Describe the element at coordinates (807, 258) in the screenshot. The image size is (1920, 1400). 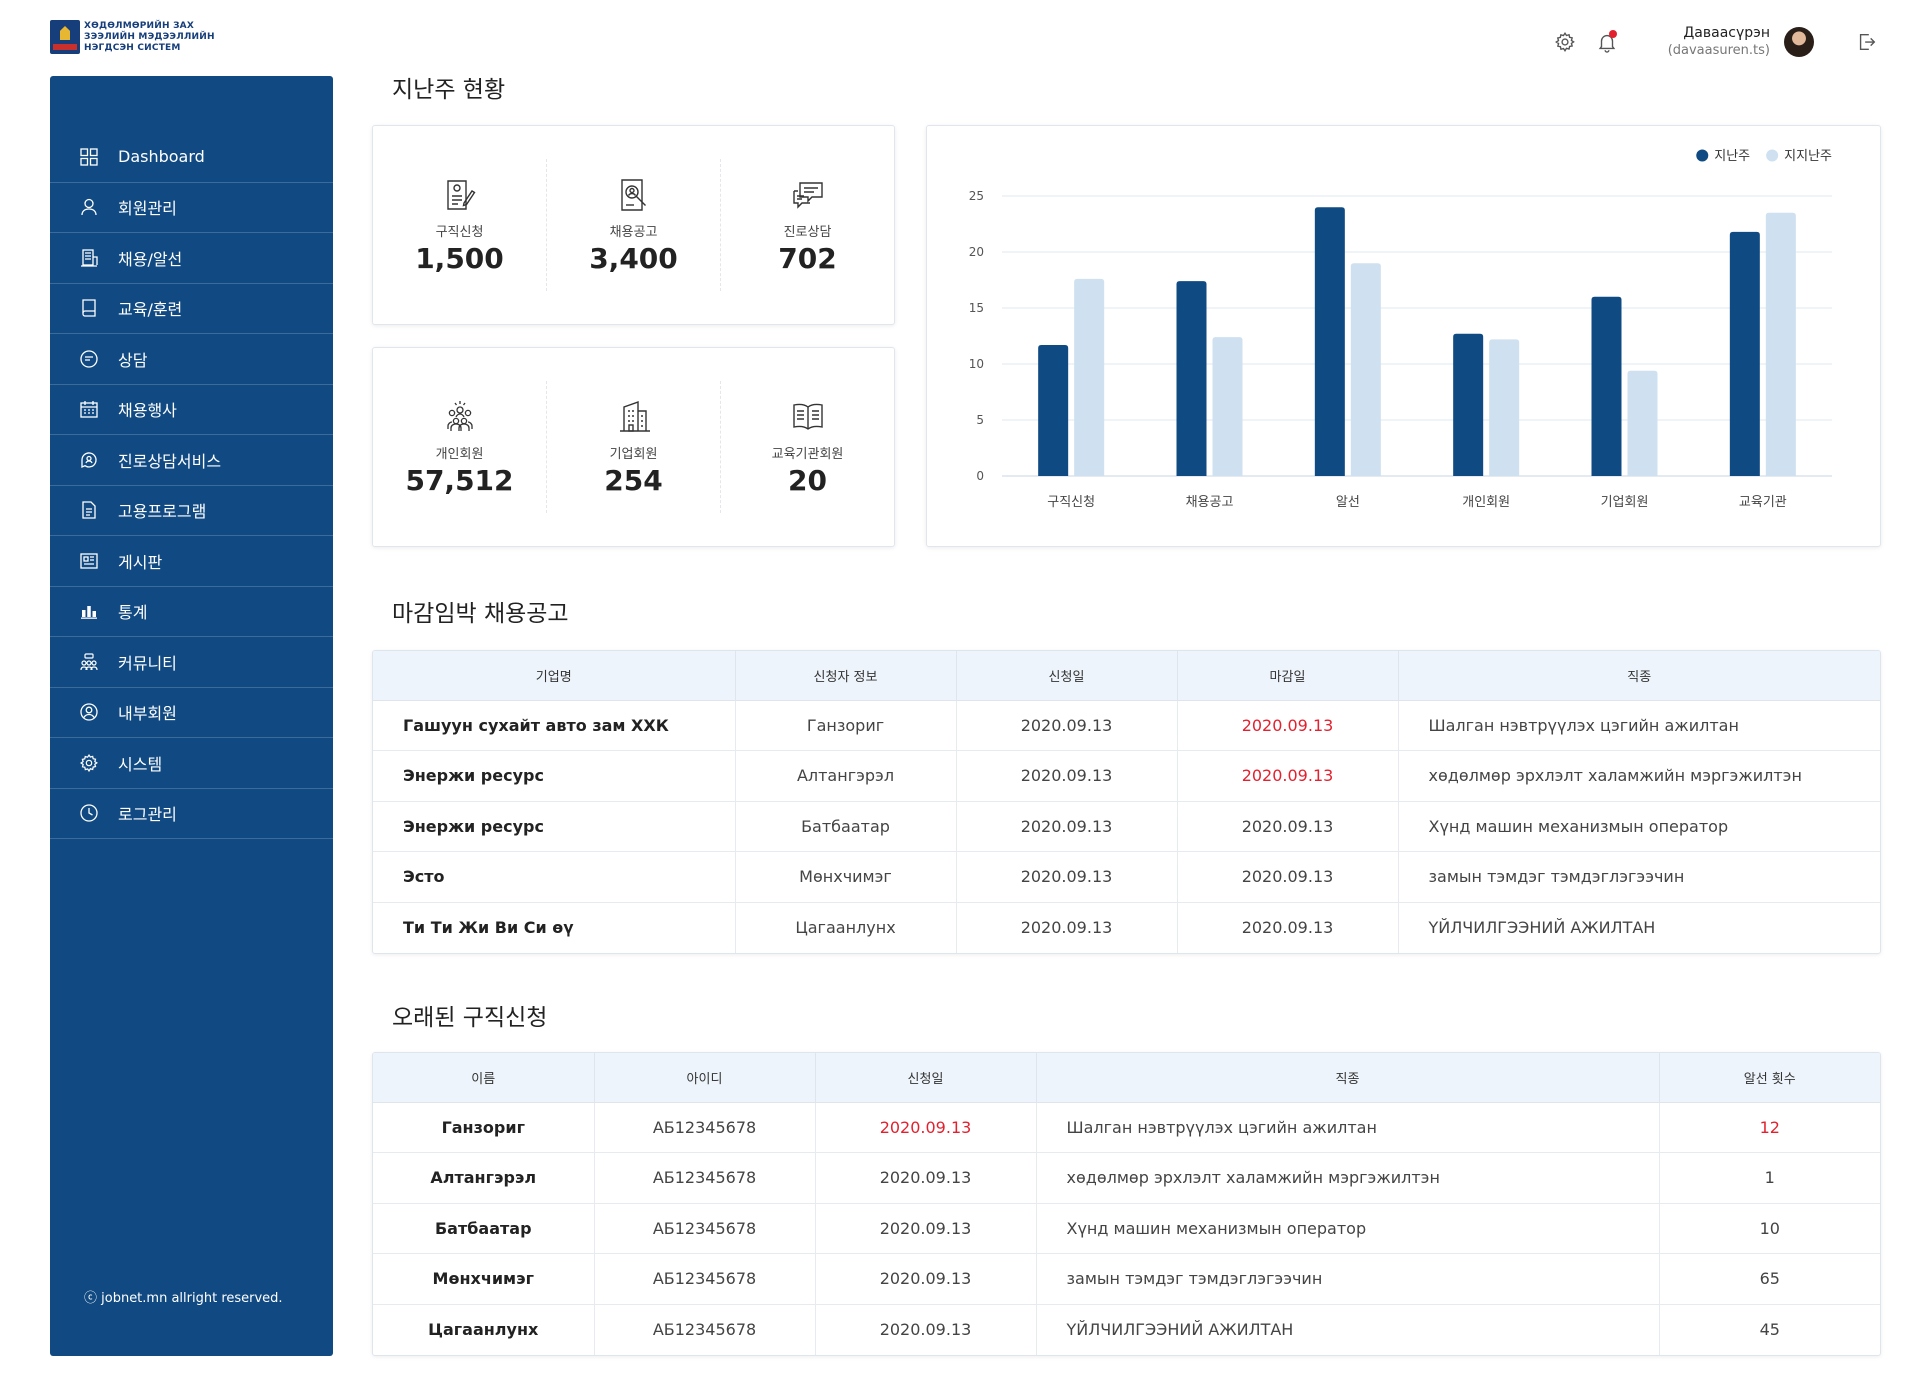
I see `stat-value: 702` at that location.